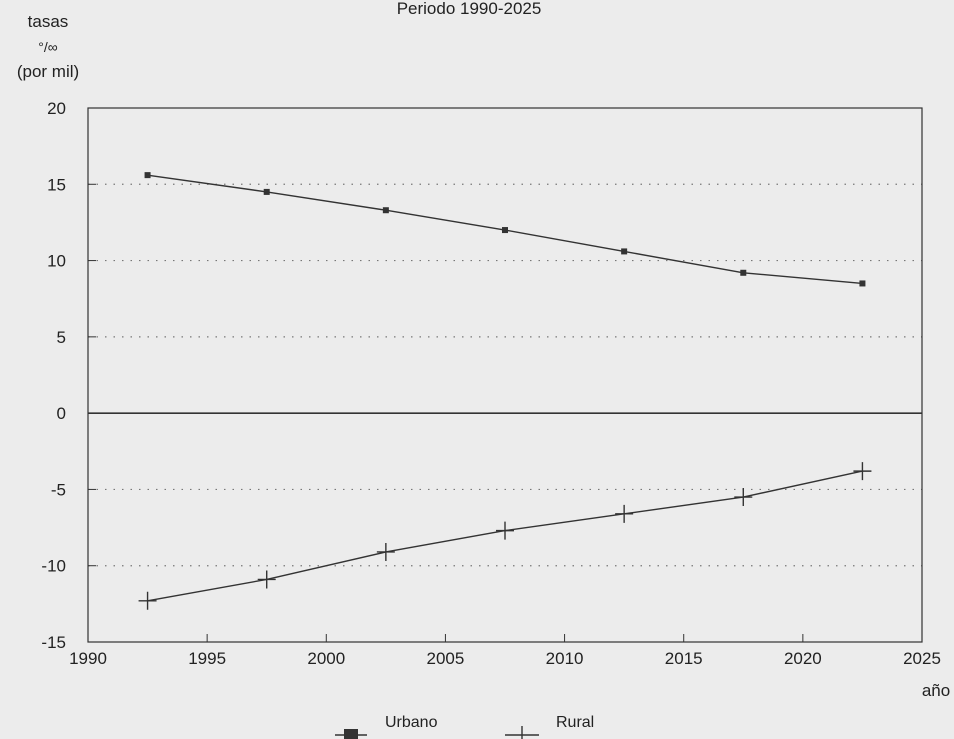 Image resolution: width=954 pixels, height=739 pixels. Describe the element at coordinates (684, 658) in the screenshot. I see `tick-label-x-2015: 2015` at that location.